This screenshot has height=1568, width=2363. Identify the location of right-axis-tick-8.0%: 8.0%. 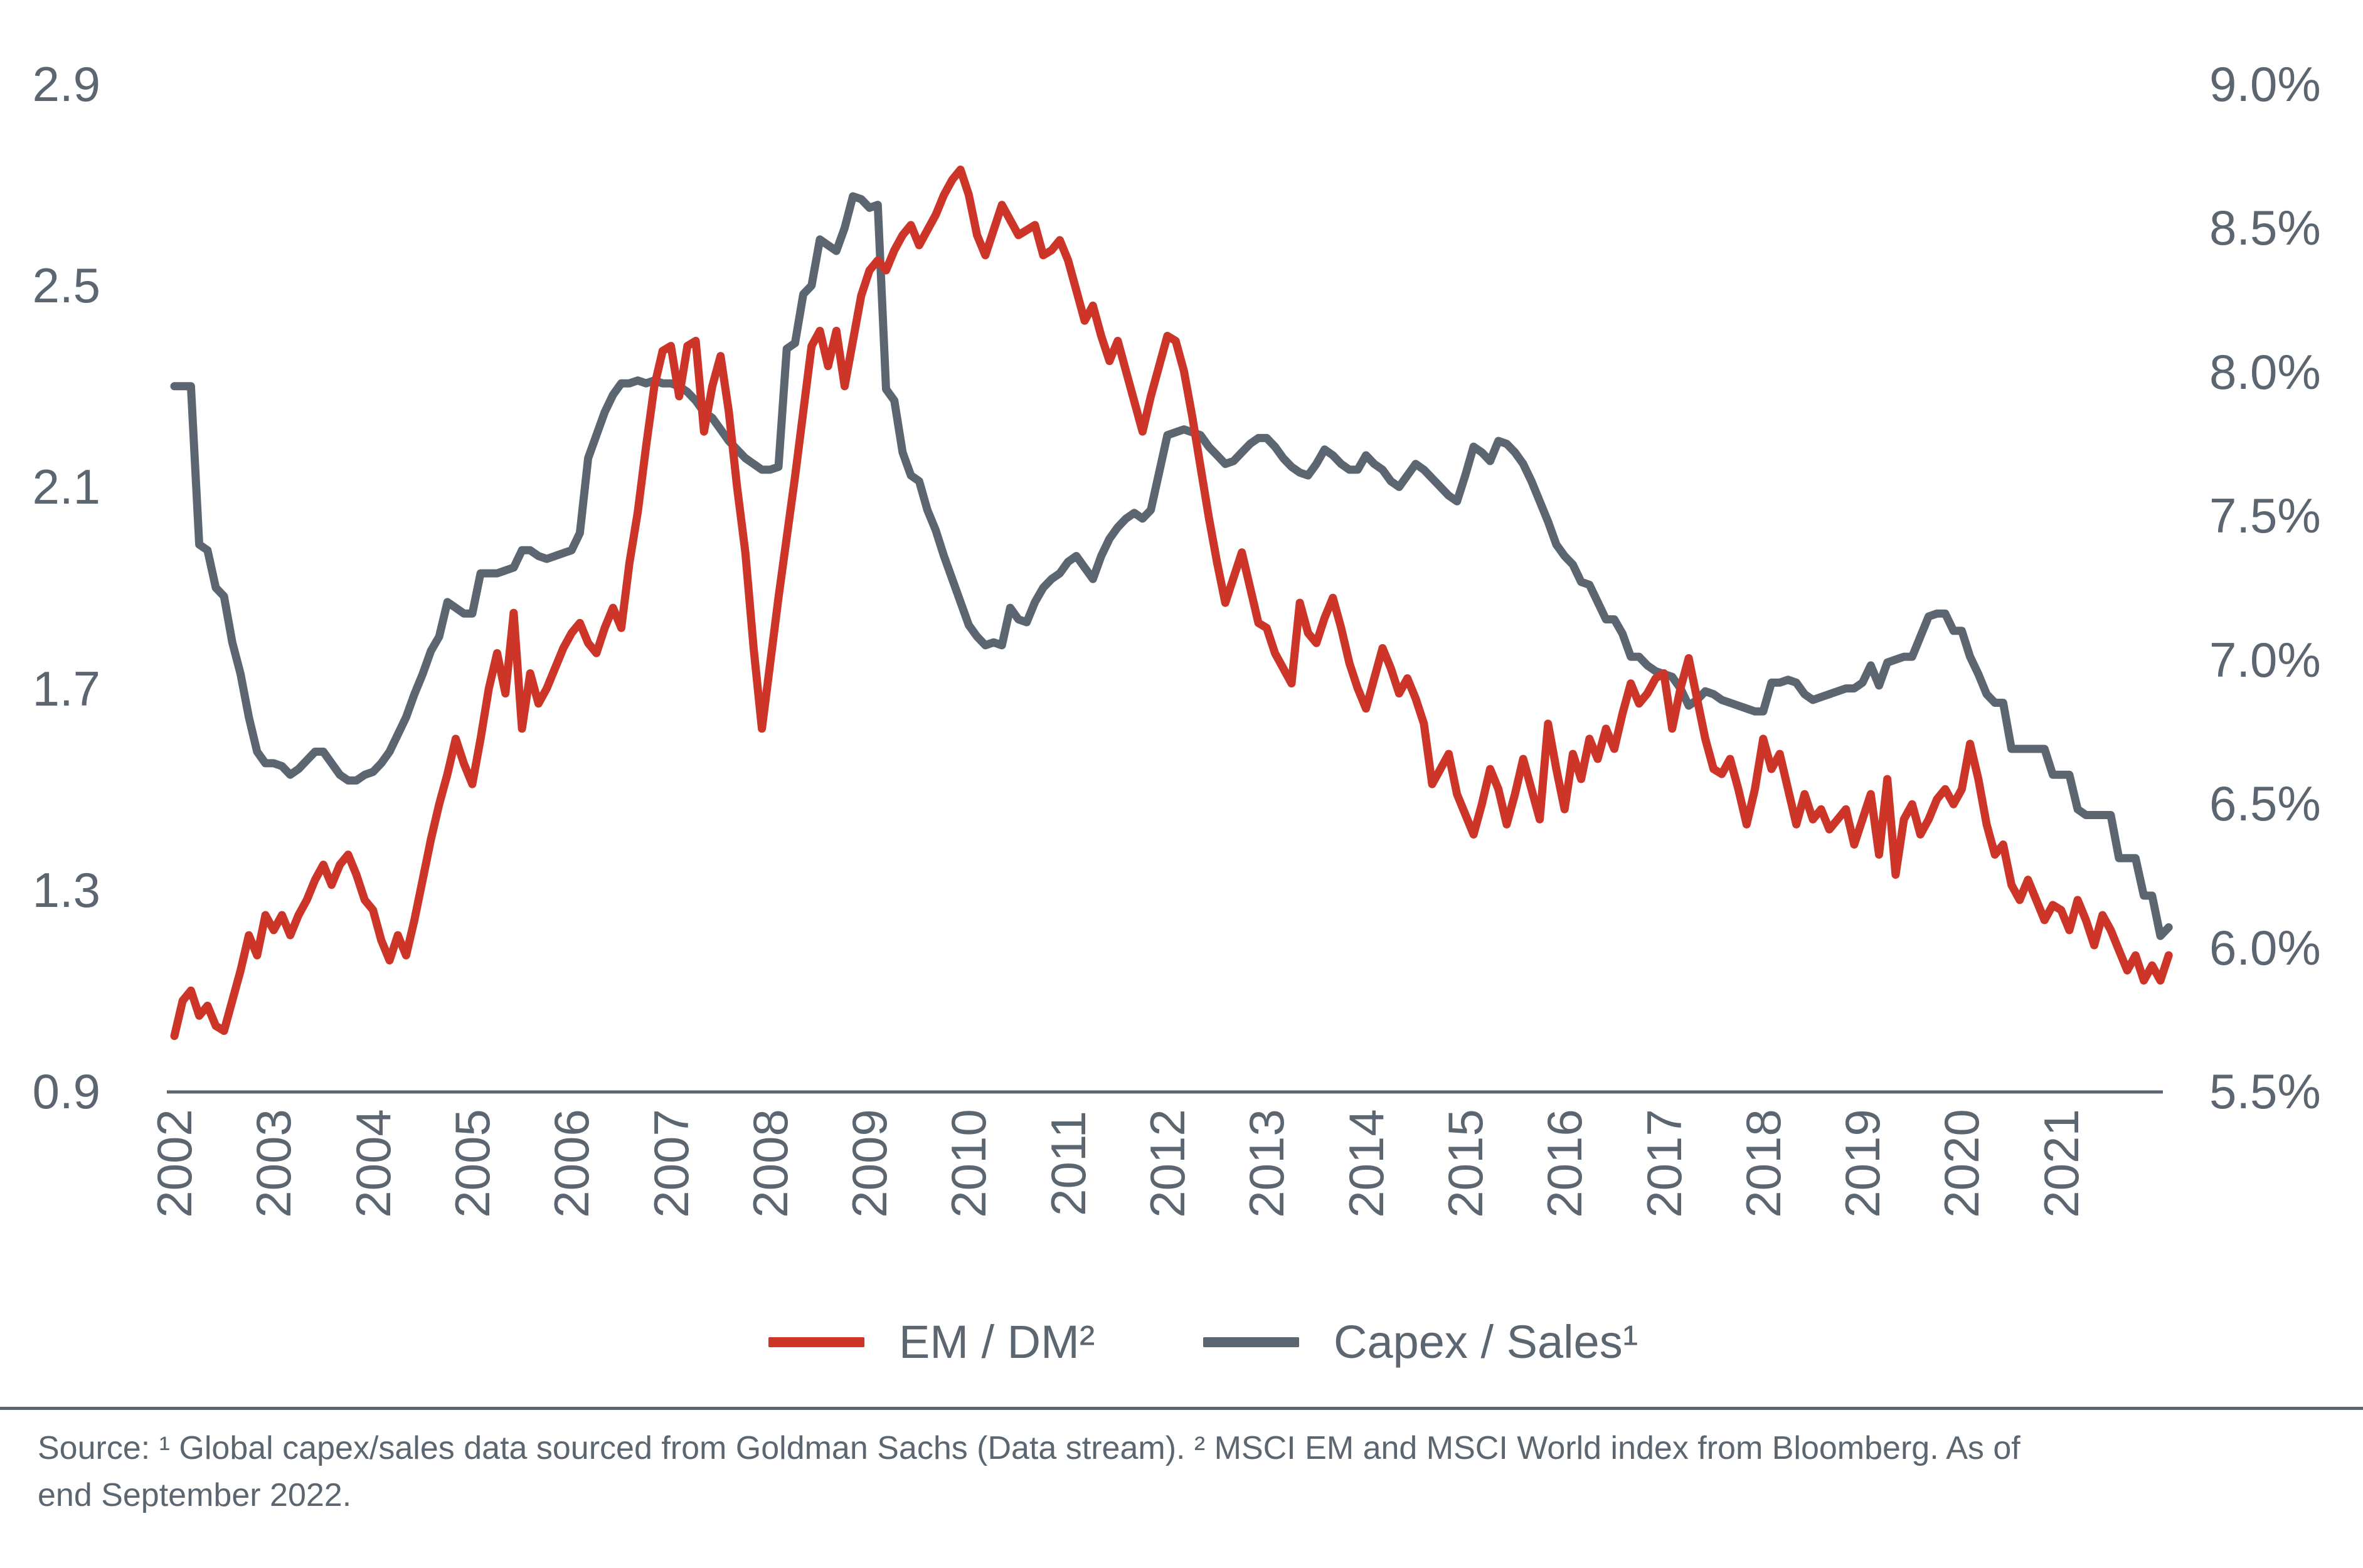
(2265, 372).